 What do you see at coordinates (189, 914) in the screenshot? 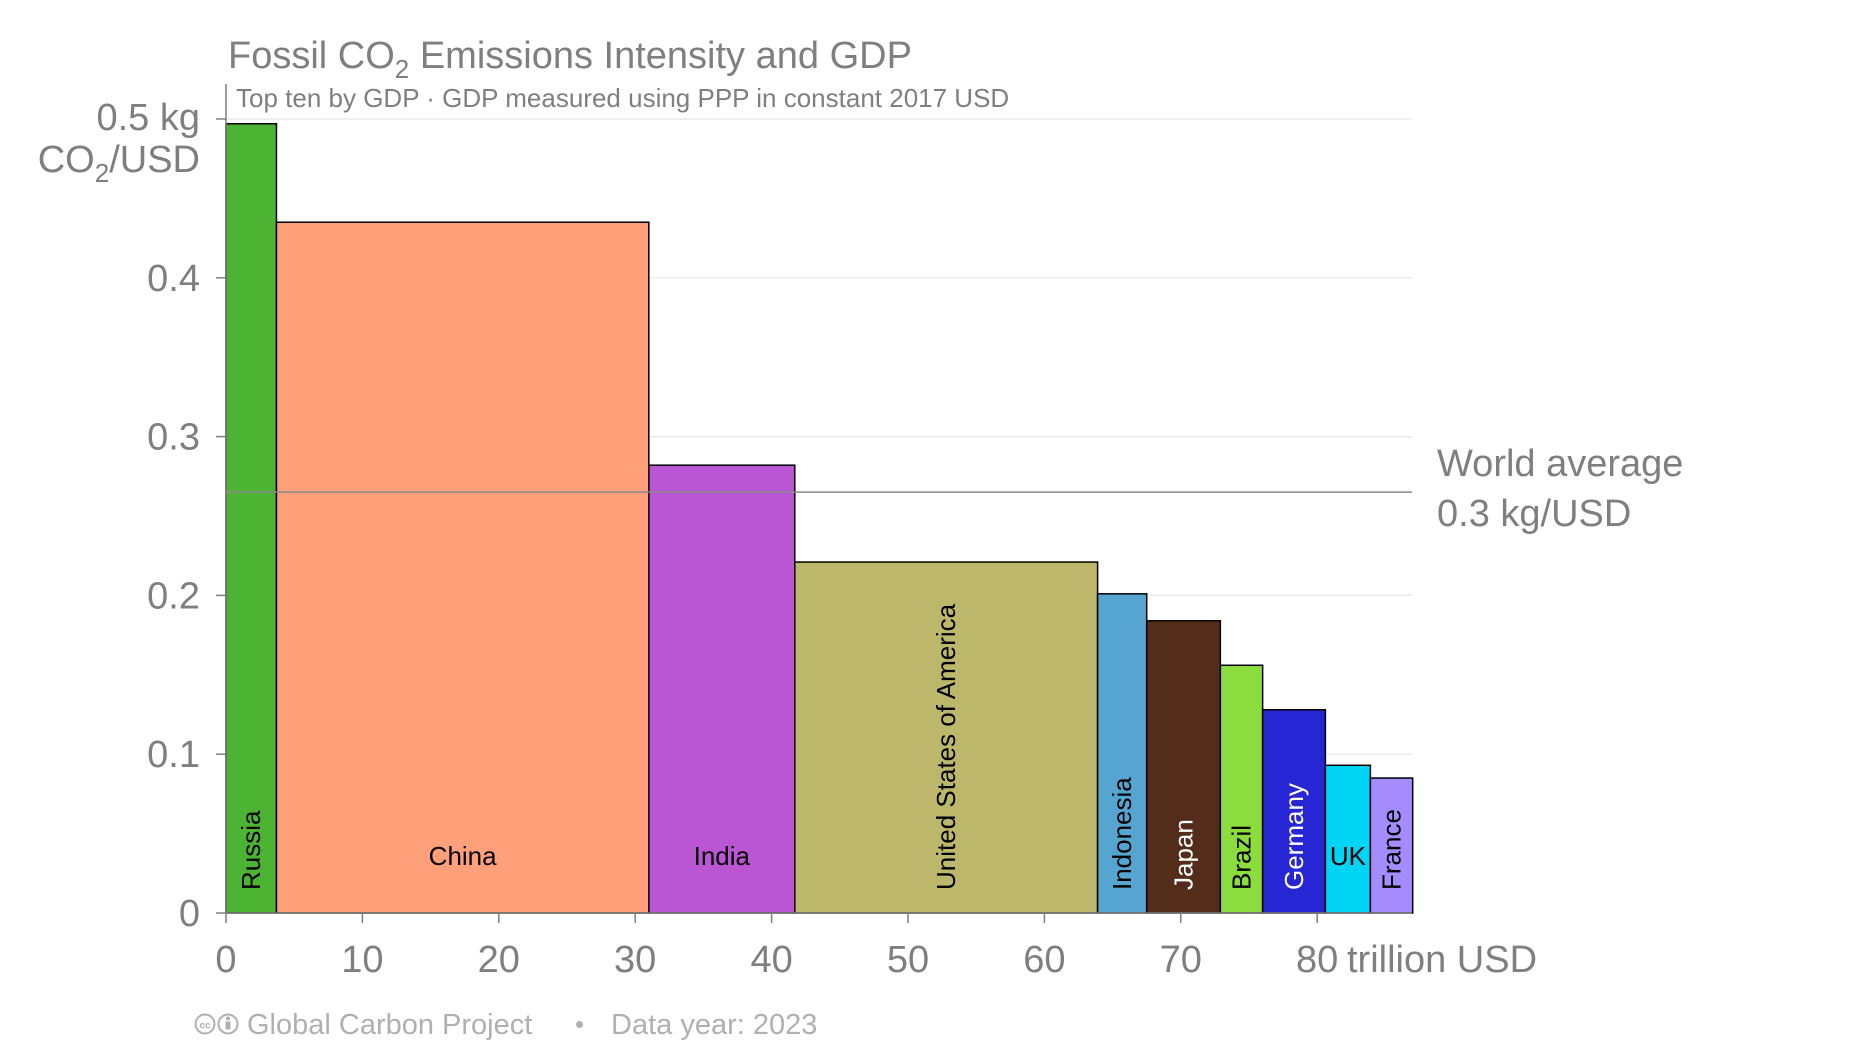
I see `y-tick-label: 0` at bounding box center [189, 914].